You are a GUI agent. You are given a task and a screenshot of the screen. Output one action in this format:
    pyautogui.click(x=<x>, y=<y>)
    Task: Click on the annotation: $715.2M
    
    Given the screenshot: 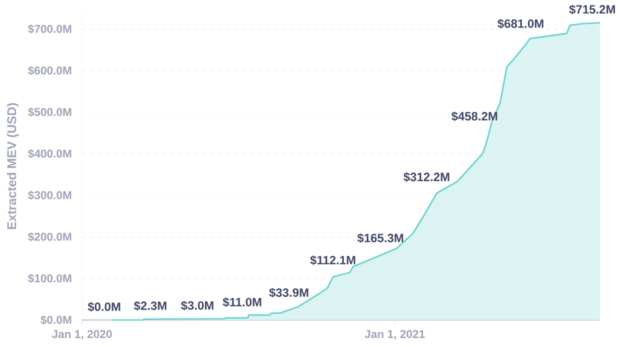 What is the action you would take?
    pyautogui.click(x=592, y=9)
    